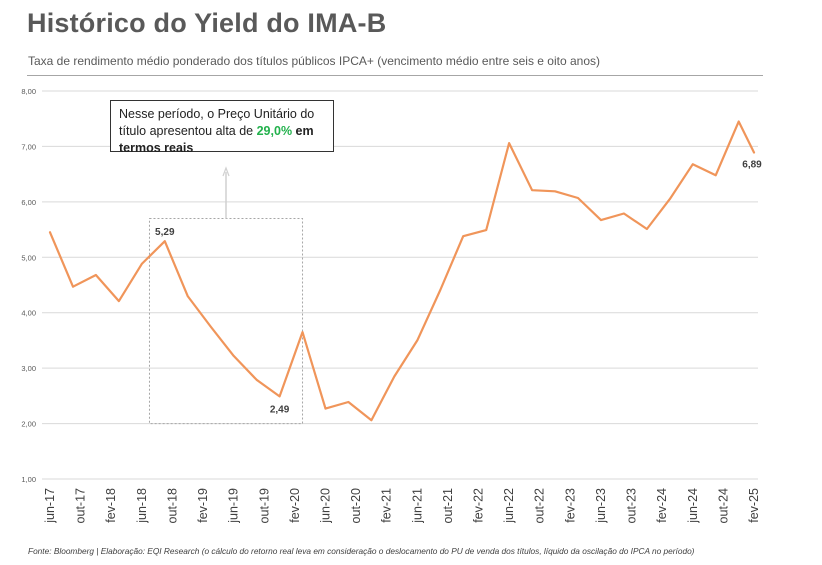 The height and width of the screenshot is (565, 822). Describe the element at coordinates (207, 23) in the screenshot. I see `chart-title: Histórico do Yield do IMA-B` at that location.